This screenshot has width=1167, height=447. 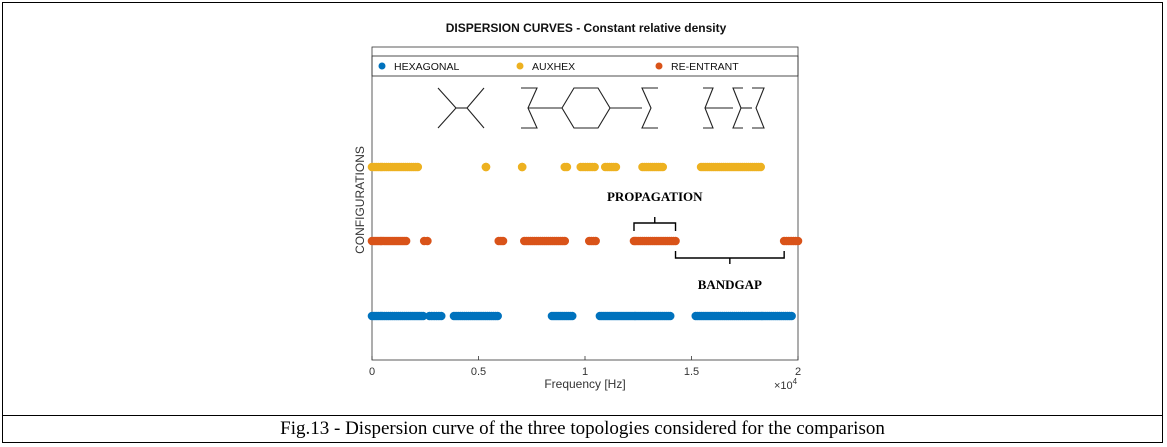 What do you see at coordinates (691, 372) in the screenshot?
I see `x-tick-label: 1.5` at bounding box center [691, 372].